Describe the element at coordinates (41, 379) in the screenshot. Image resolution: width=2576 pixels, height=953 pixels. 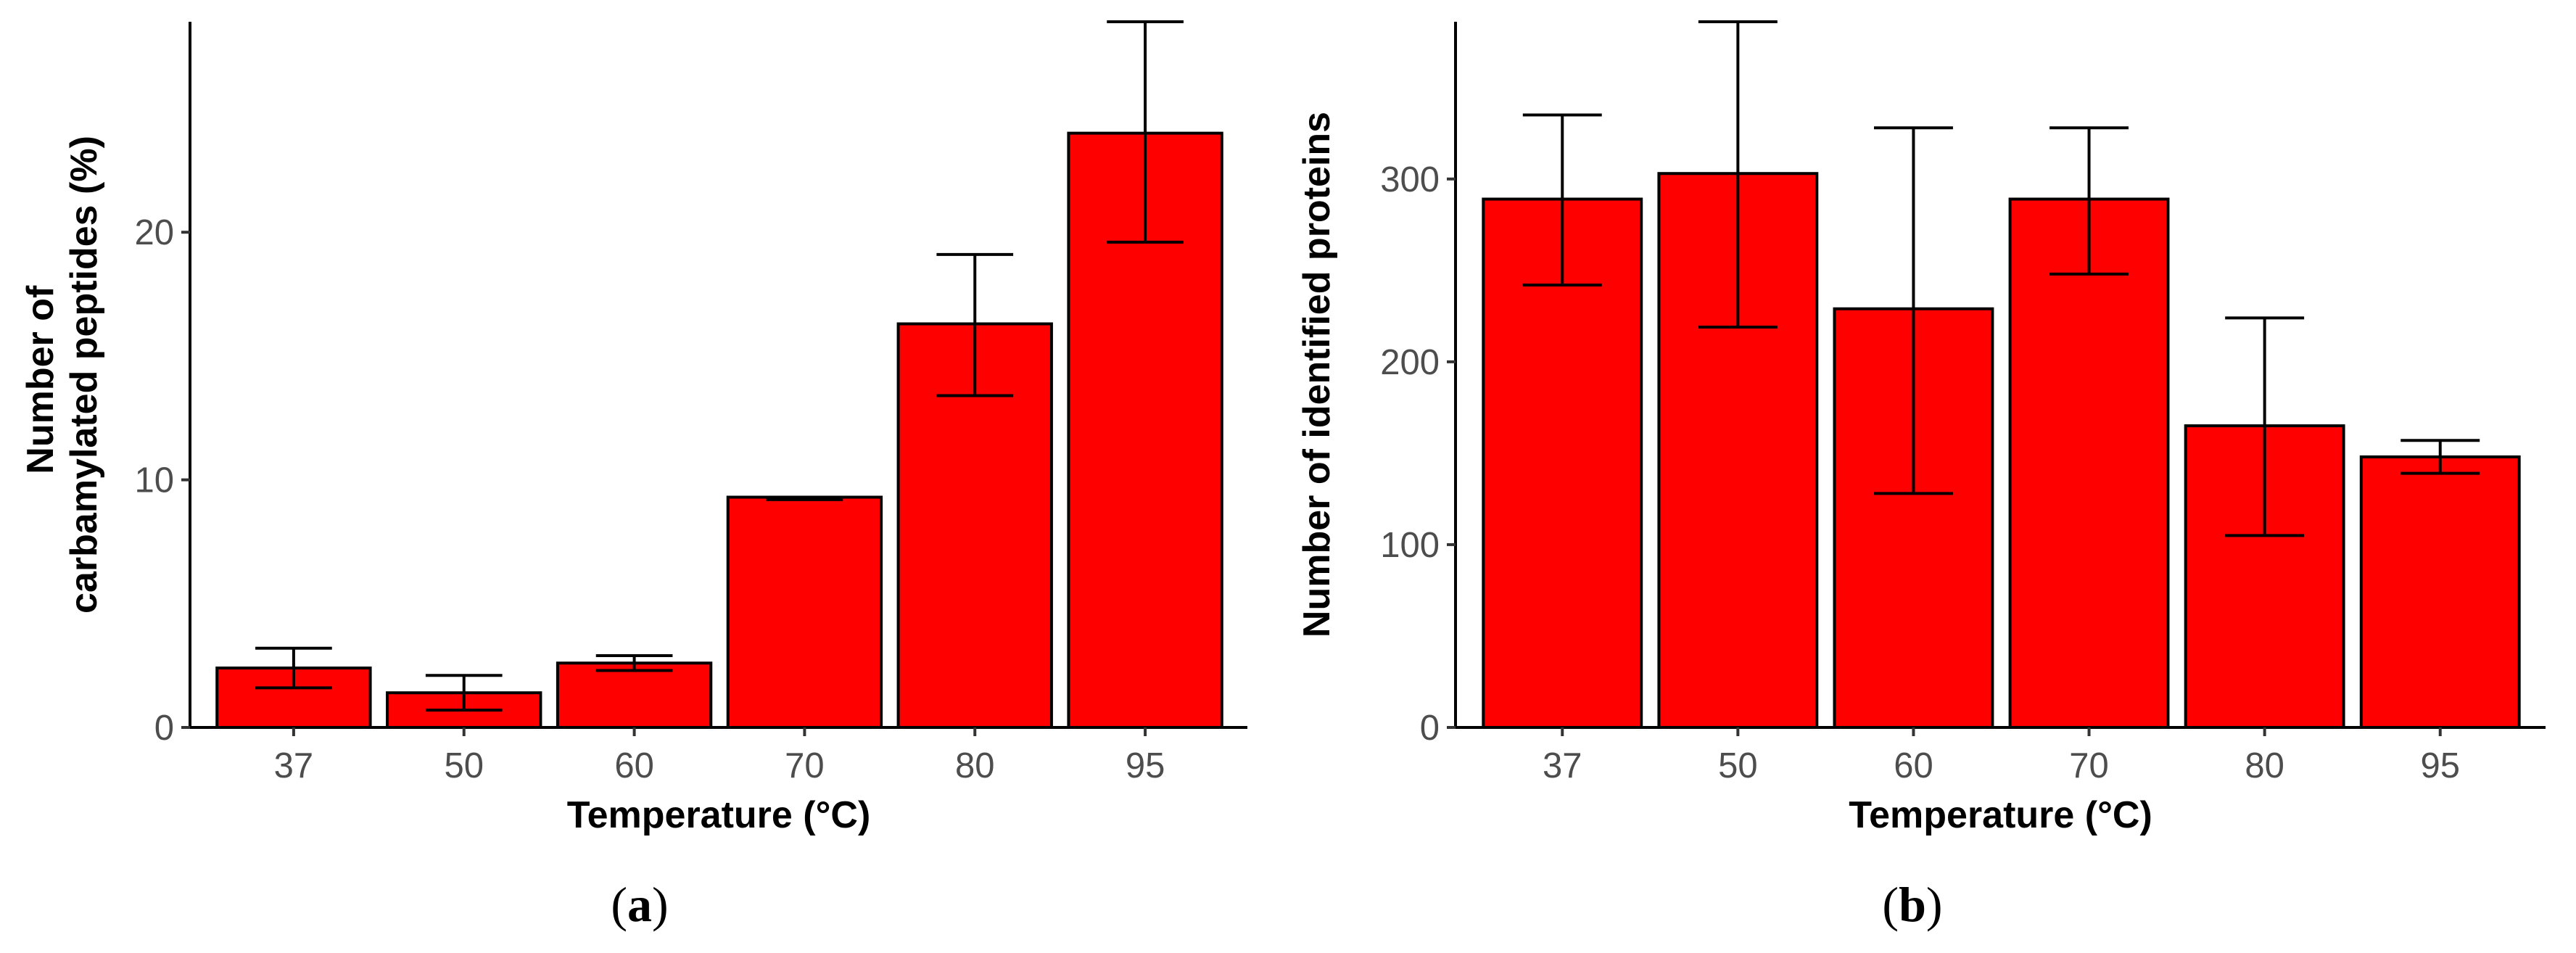
I see `panel-a-y-axis-title-line-1: Number of` at that location.